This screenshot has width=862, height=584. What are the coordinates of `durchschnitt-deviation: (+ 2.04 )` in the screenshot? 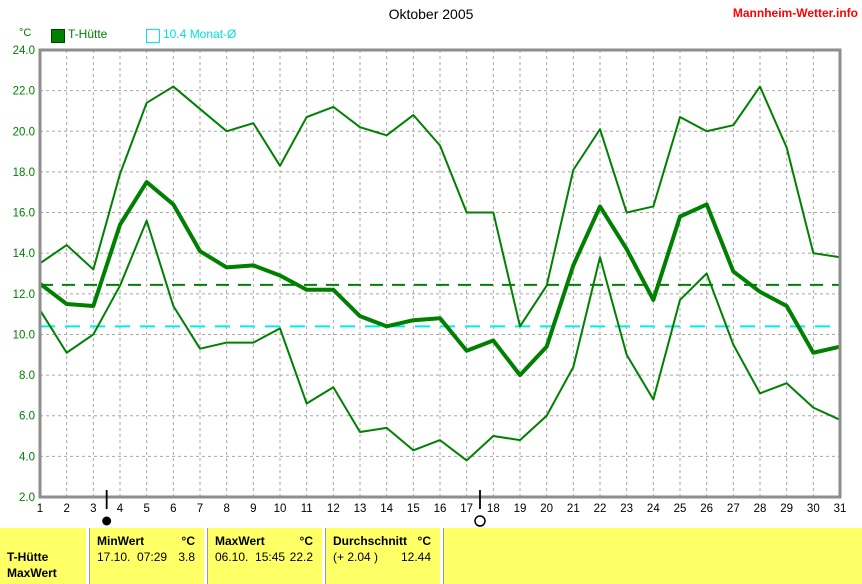 It's located at (356, 557).